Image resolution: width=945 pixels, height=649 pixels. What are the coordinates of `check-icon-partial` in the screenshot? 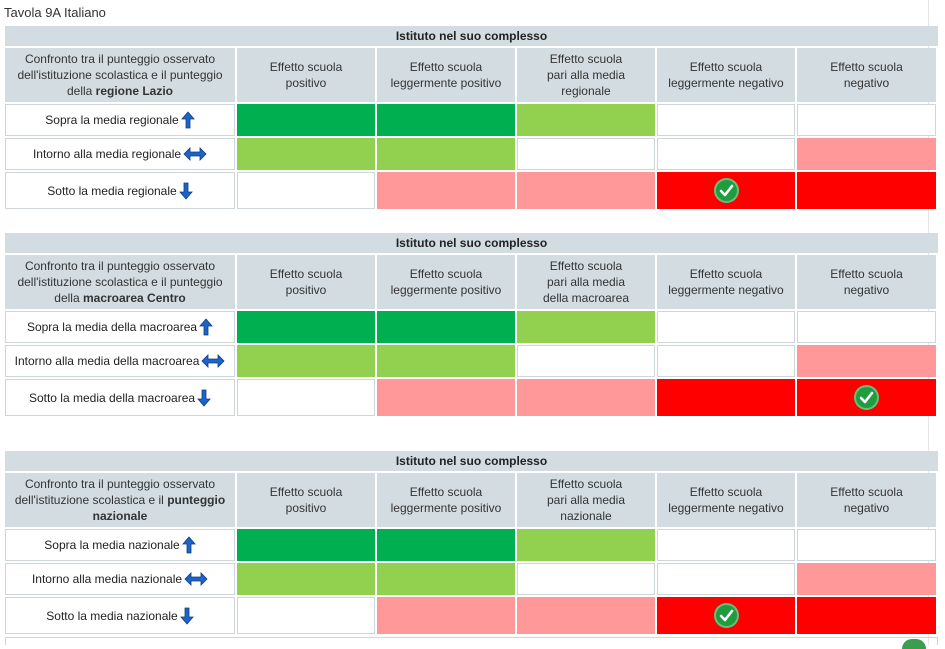 It's located at (914, 644).